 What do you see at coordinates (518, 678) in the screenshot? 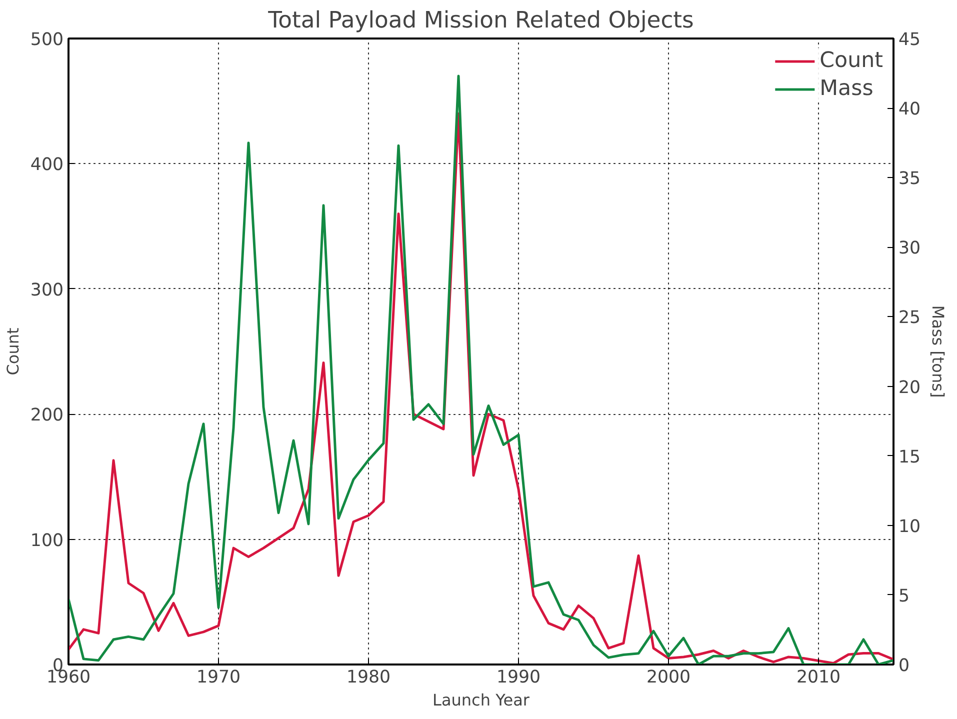
I see `x-tick-label: 1990` at bounding box center [518, 678].